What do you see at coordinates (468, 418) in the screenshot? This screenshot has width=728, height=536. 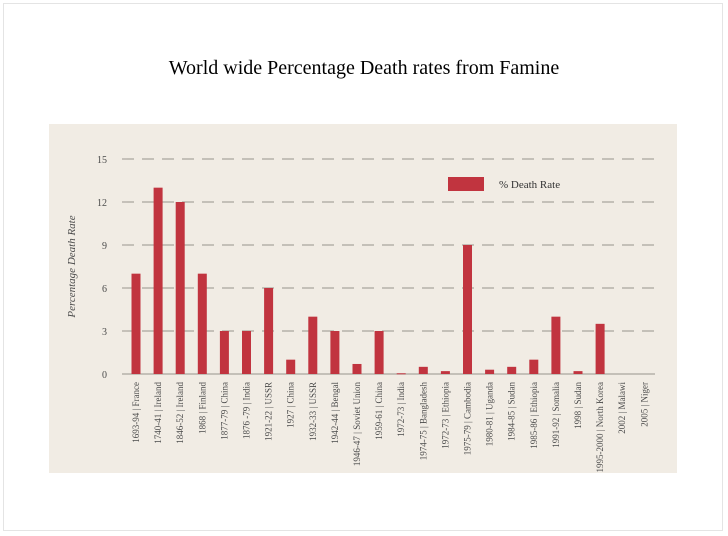 I see `x-tick-label: 1975-79 | Cambodia` at bounding box center [468, 418].